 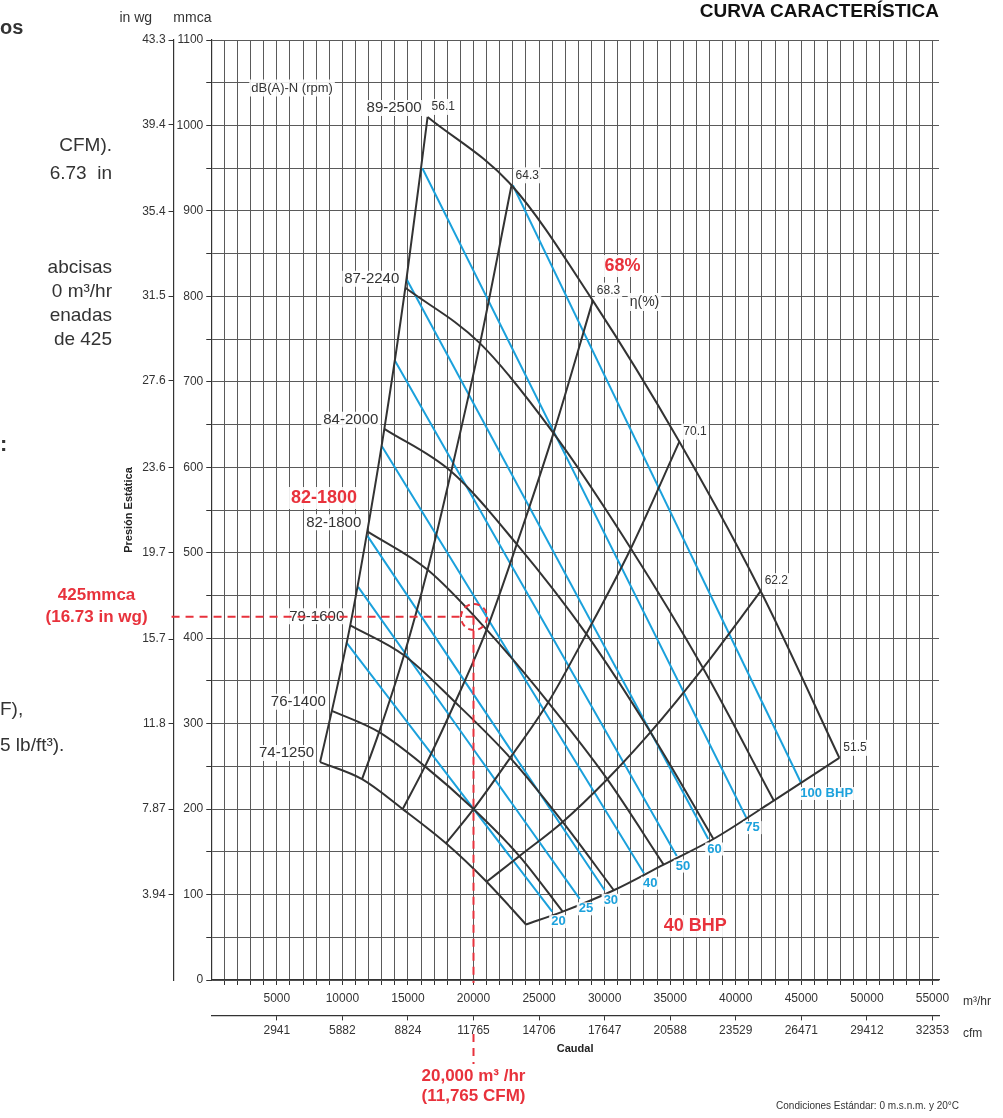 I want to click on x2-tick-label: 17647, so click(x=604, y=1029).